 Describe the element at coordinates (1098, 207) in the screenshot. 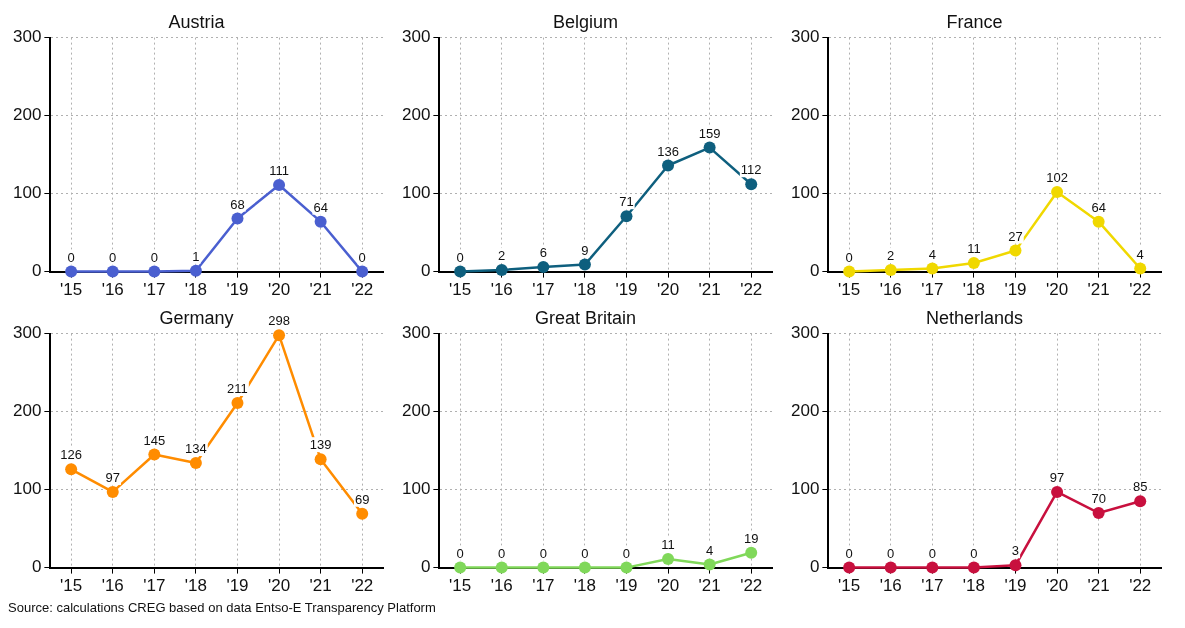

I see `data-label: 64` at that location.